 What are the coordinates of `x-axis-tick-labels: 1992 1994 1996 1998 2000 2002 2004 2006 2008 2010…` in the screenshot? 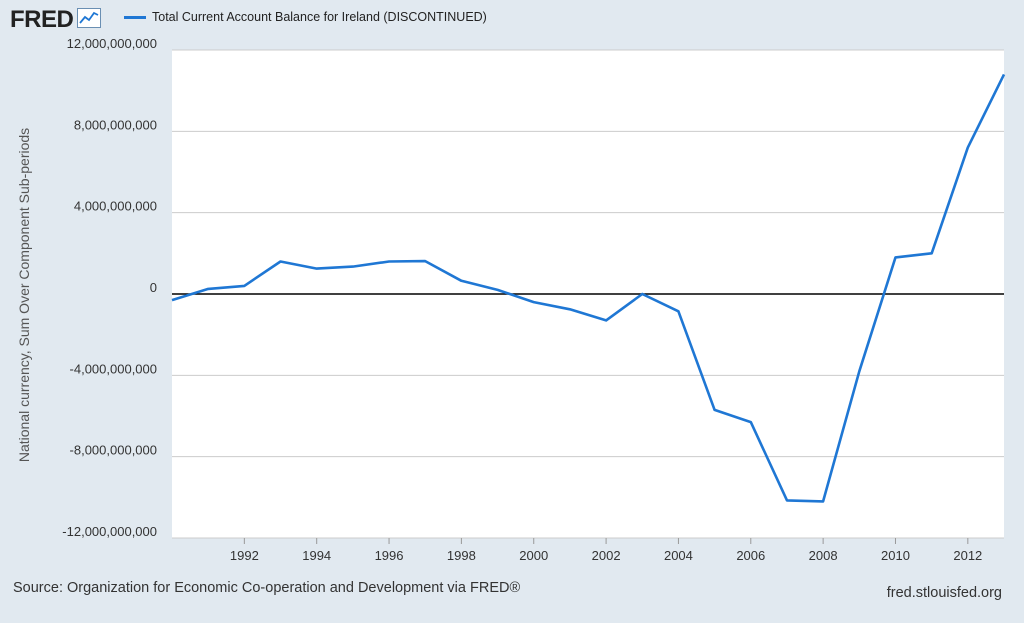 It's located at (606, 550).